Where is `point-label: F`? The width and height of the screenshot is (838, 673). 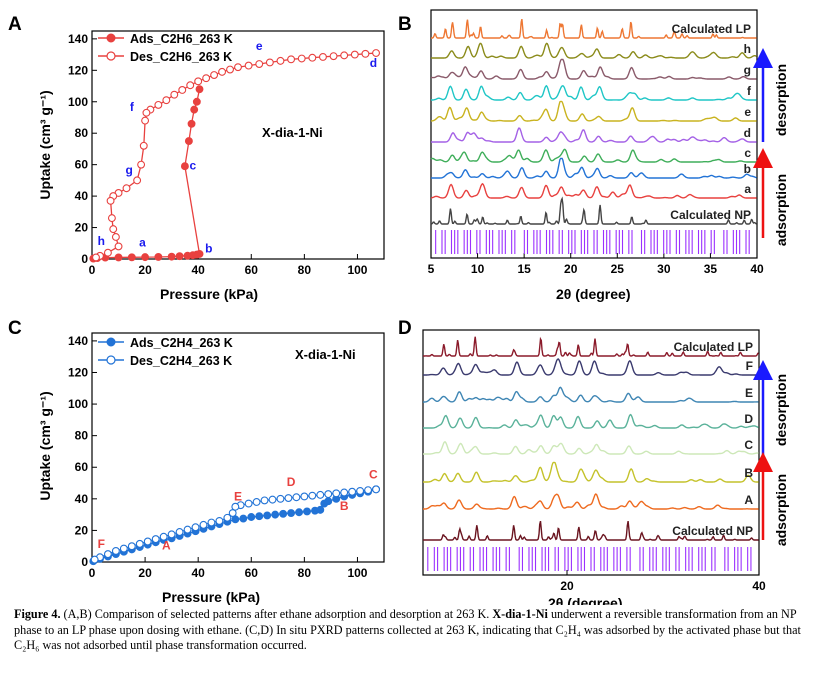 point-label: F is located at coordinates (101, 544).